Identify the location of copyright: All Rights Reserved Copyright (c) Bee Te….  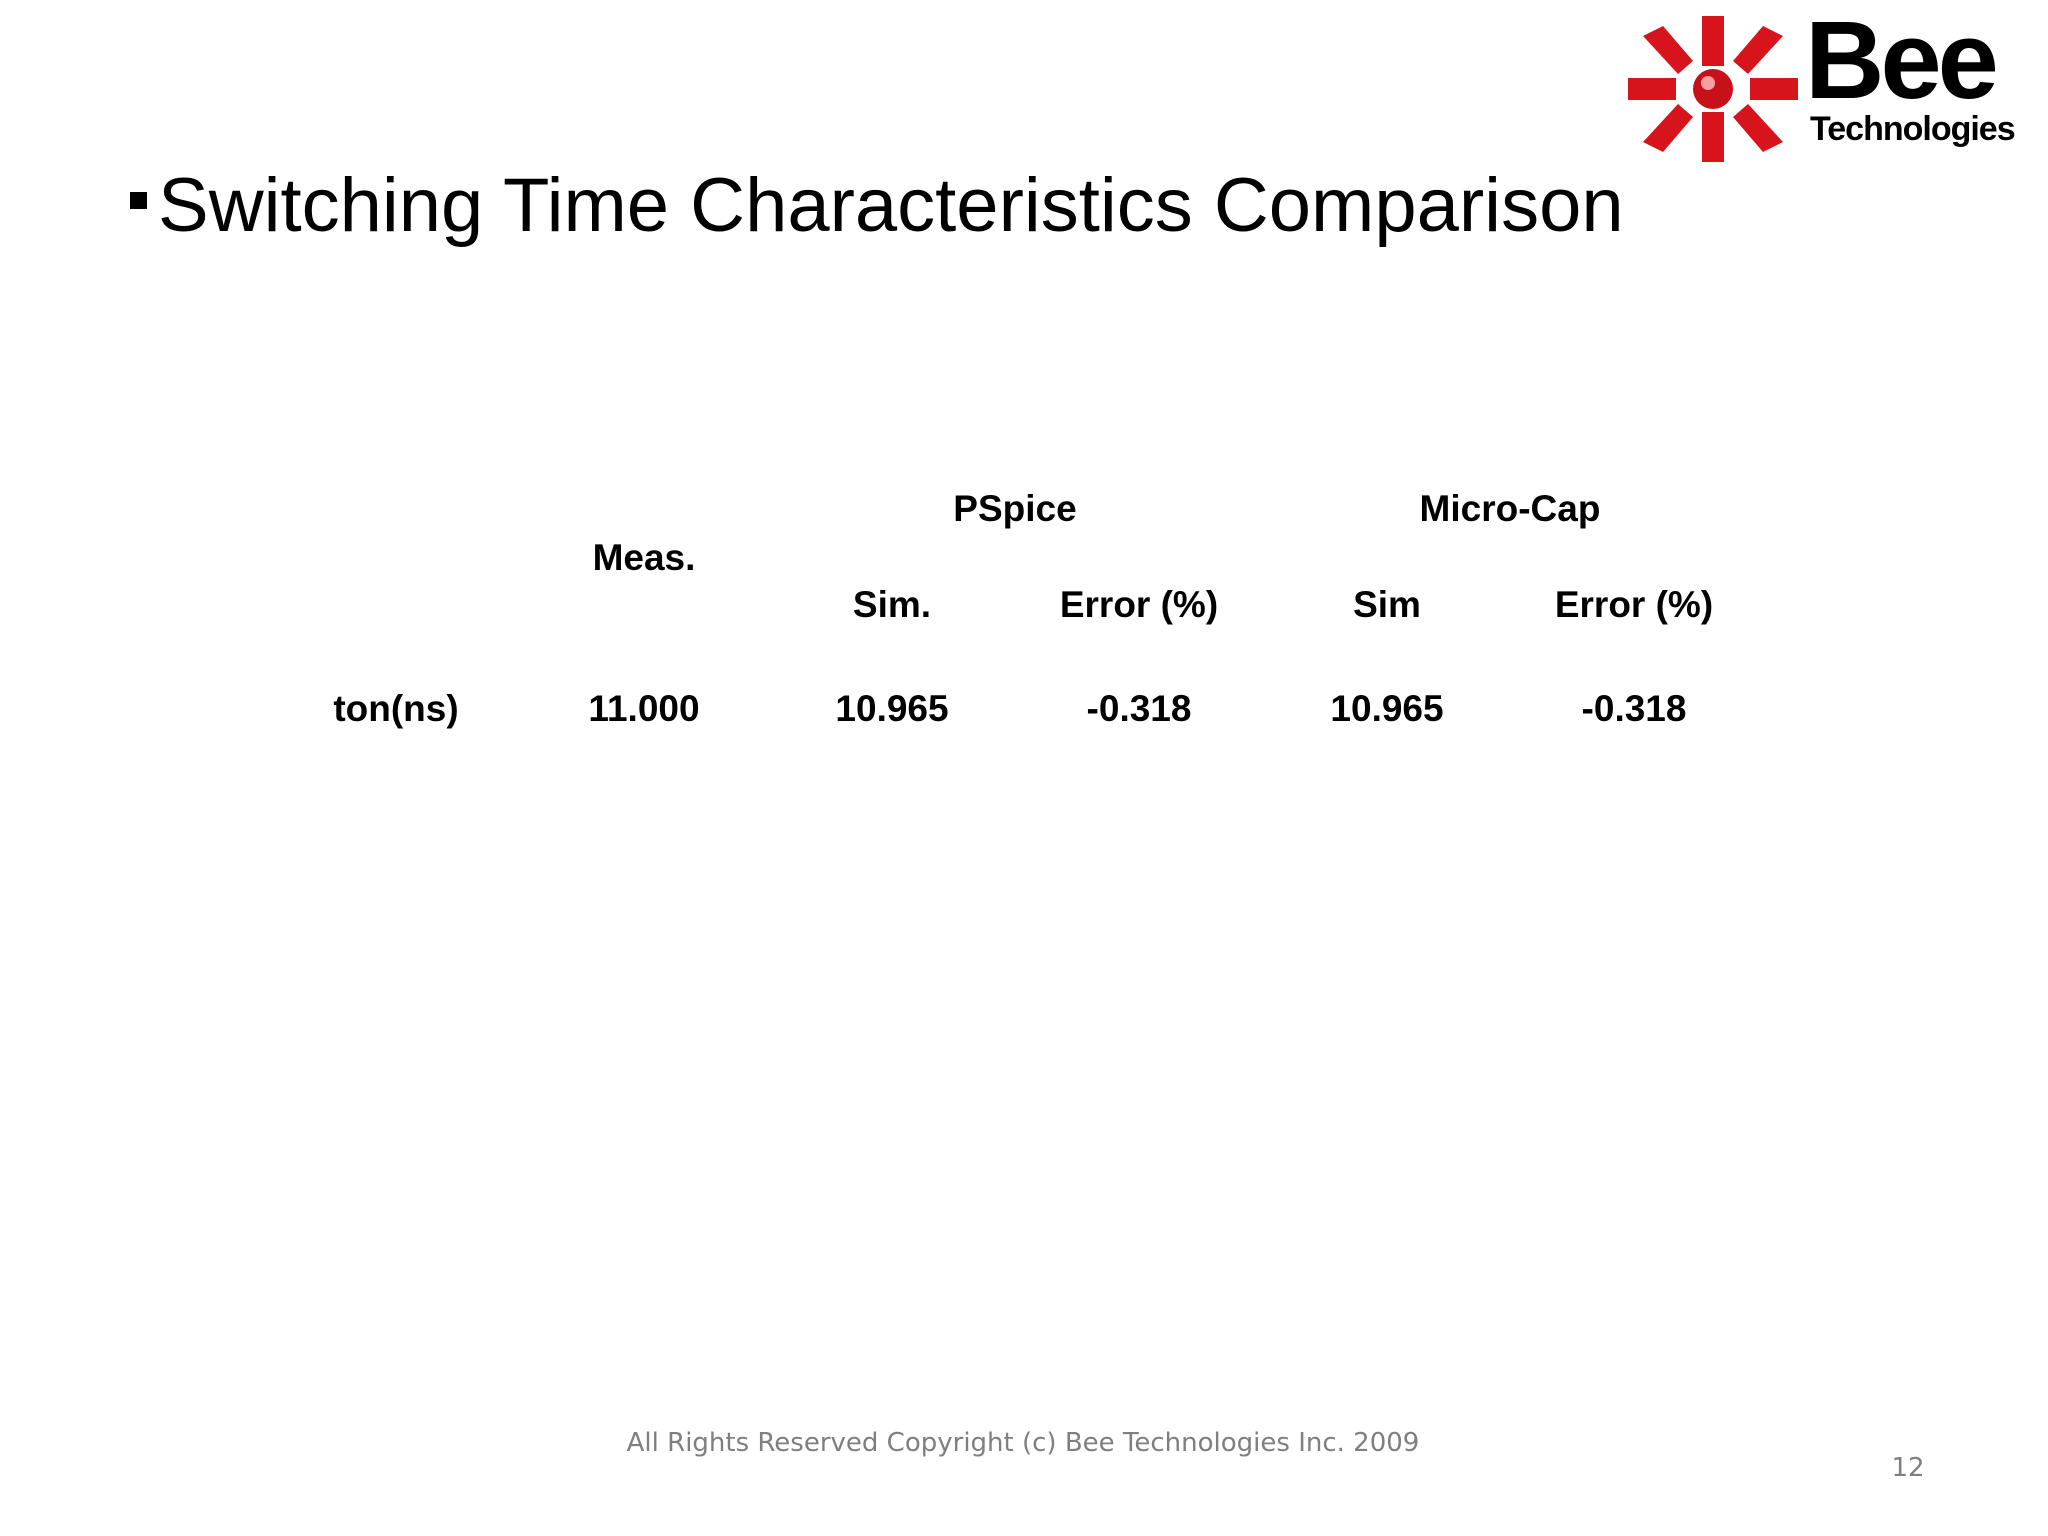
(1023, 1443).